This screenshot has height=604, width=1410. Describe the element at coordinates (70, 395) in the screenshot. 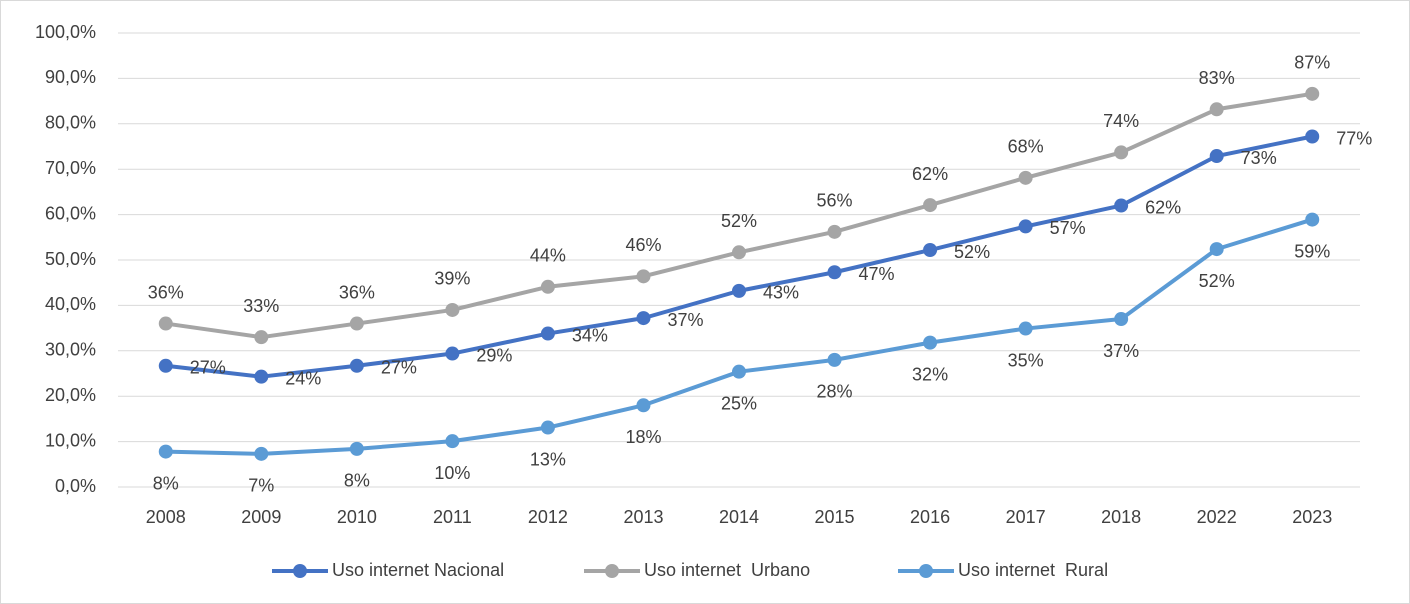

I see `y-tick-label: 20,0%` at that location.